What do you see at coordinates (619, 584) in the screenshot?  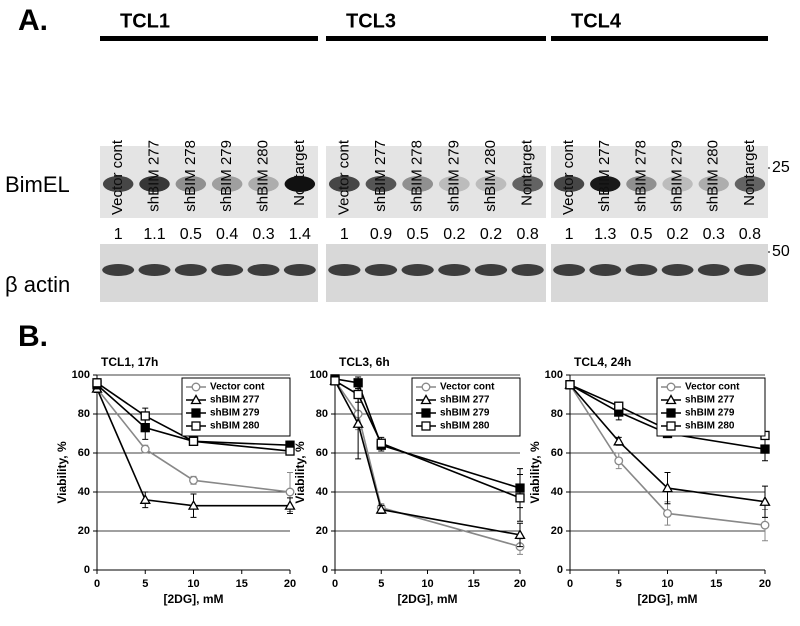 I see `x-tick-label: 5` at bounding box center [619, 584].